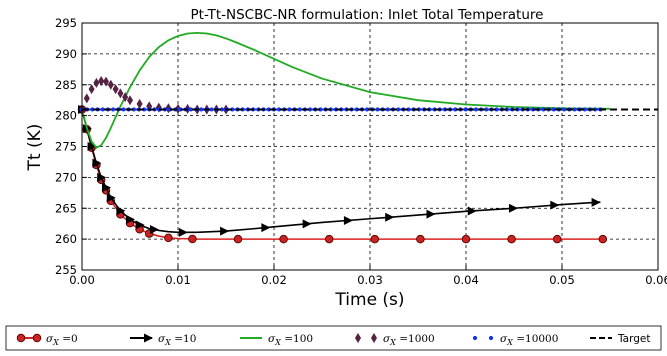  I want to click on x-tick-label: 0.00, so click(82, 280).